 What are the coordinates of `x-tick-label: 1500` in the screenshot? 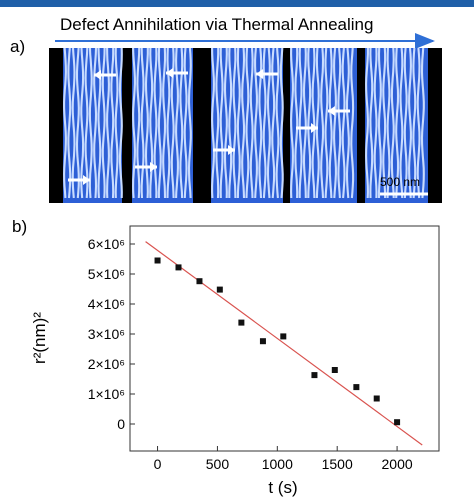 It's located at (337, 464).